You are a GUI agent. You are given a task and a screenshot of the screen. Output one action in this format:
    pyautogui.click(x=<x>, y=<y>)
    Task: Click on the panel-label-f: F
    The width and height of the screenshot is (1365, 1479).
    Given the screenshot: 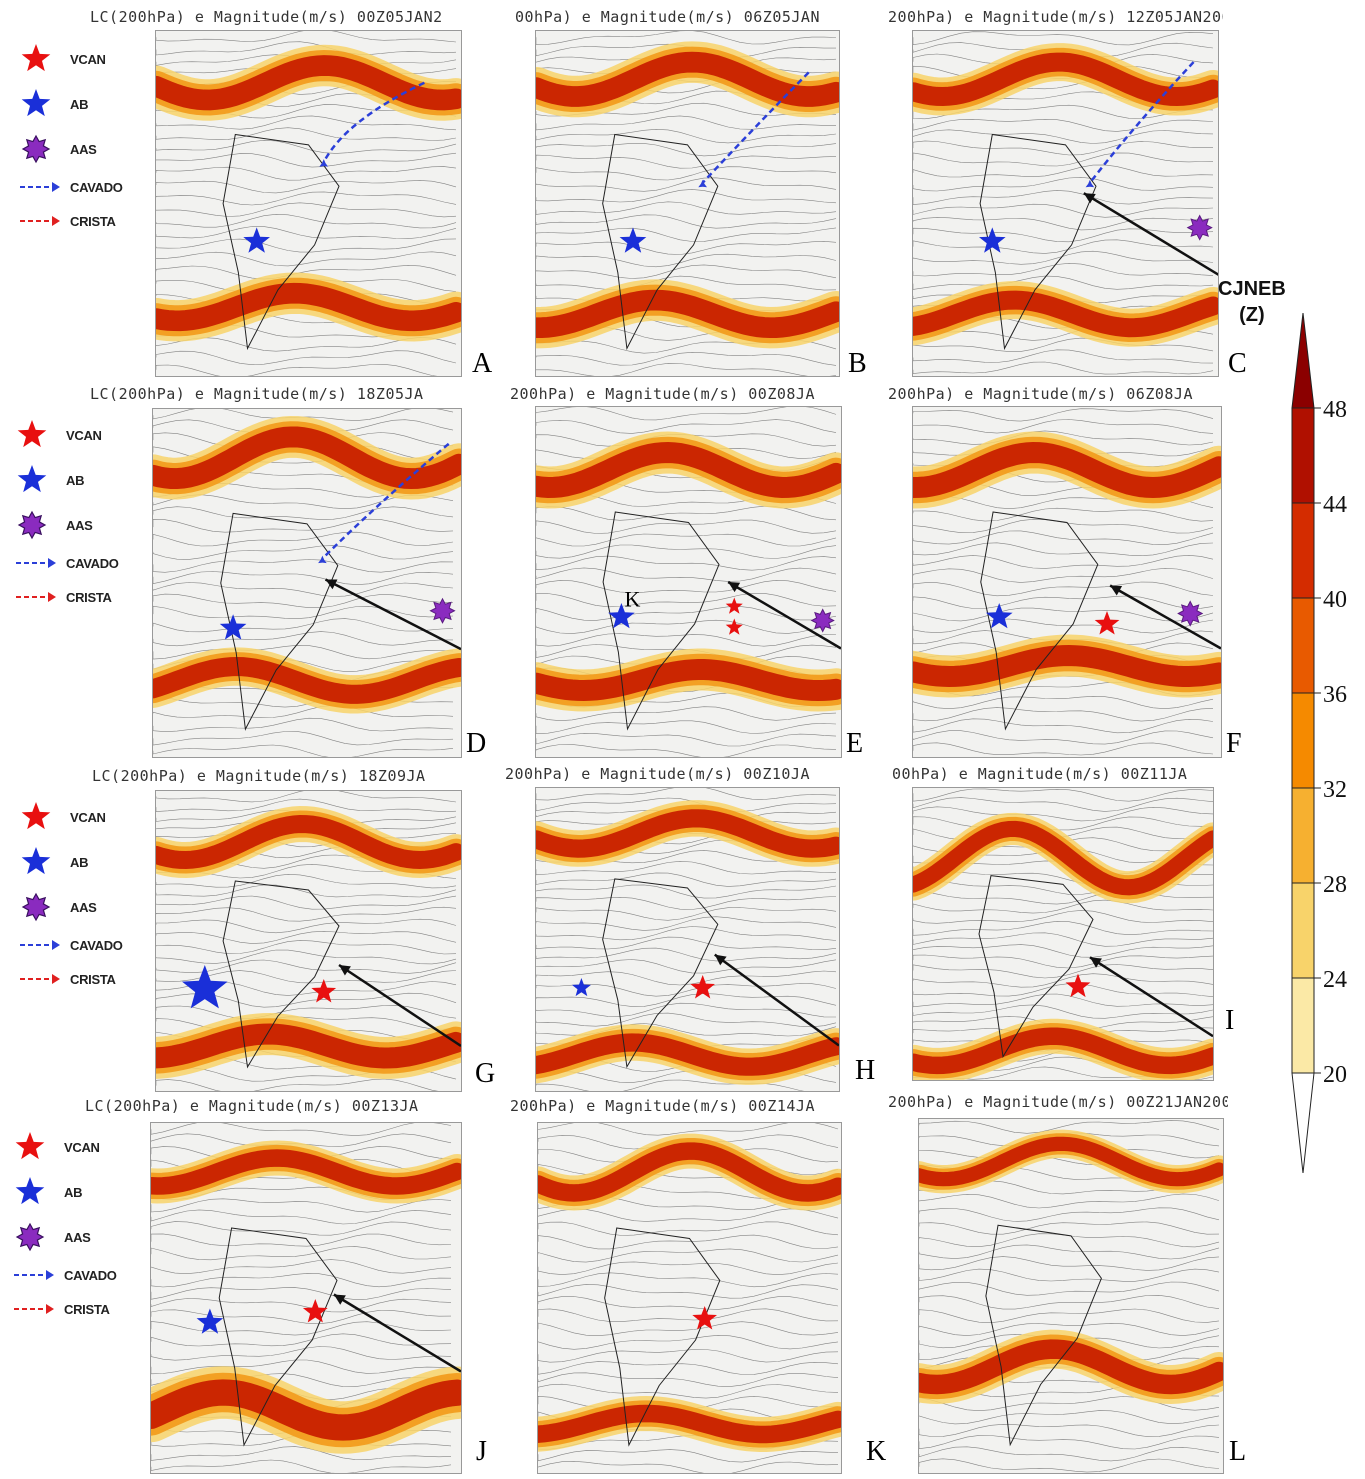 What is the action you would take?
    pyautogui.click(x=1234, y=743)
    